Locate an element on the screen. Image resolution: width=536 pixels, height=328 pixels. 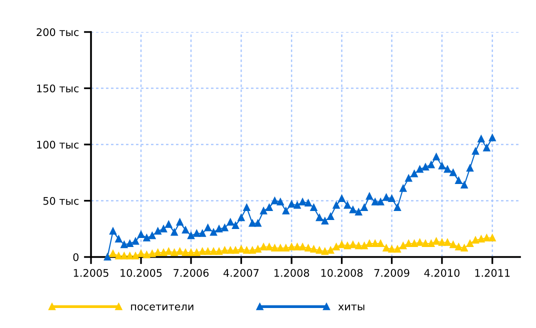
y-tick-label: 150 тыс is located at coordinates (58, 88).